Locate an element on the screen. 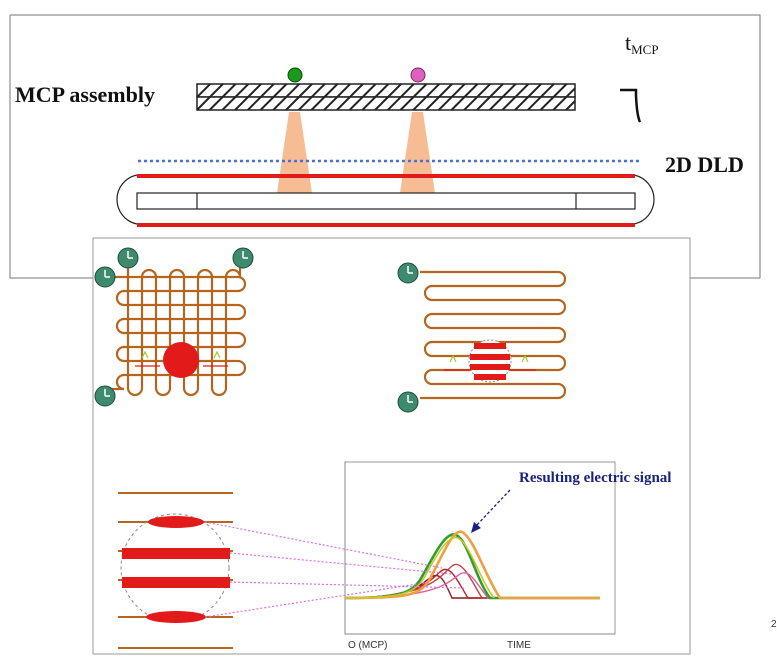  signal-arrows-right-anode is located at coordinates (490, 362).